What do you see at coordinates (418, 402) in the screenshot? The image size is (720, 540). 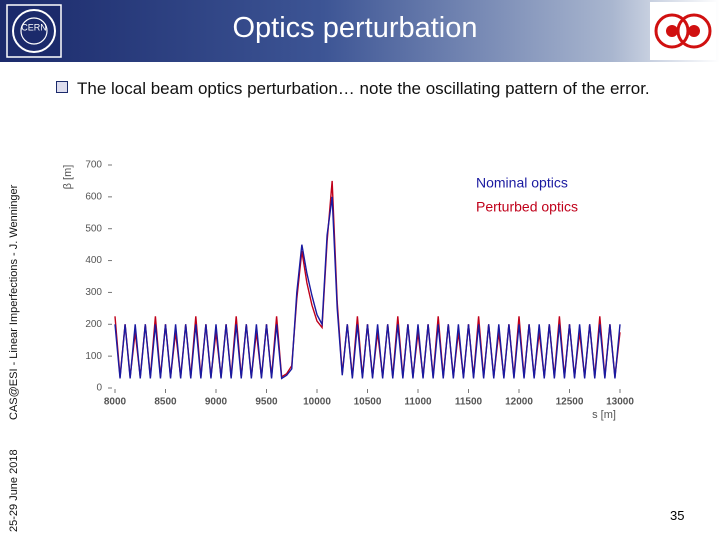 I see `x-tick-label: 11000` at bounding box center [418, 402].